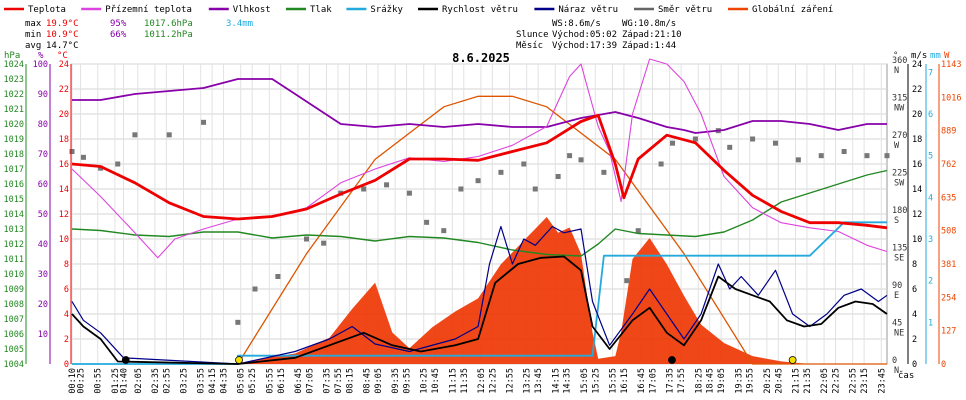  Describe the element at coordinates (917, 65) in the screenshot. I see `ms-axis-tick: 24` at that location.